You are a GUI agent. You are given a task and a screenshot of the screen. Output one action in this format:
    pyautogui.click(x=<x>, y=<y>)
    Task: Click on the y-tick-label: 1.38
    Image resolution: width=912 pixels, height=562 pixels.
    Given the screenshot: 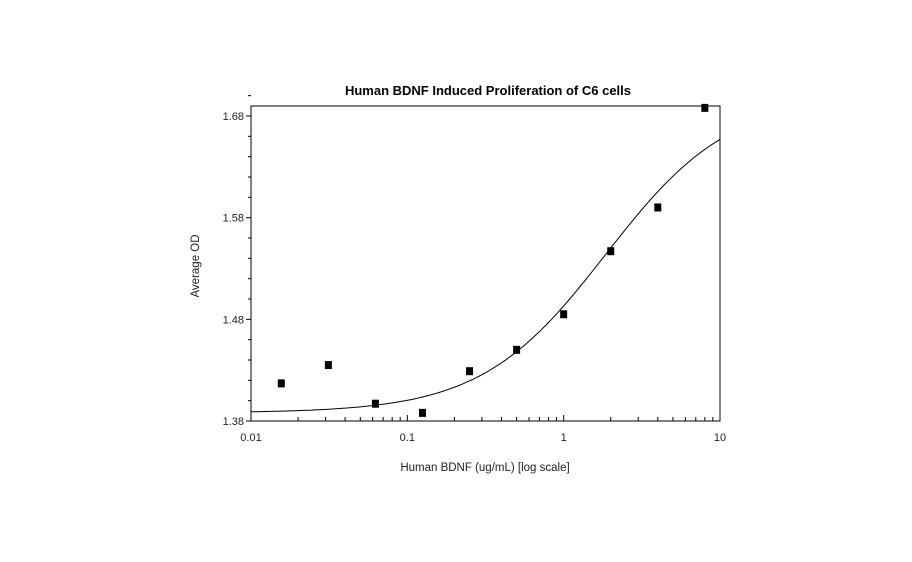 What is the action you would take?
    pyautogui.click(x=233, y=422)
    